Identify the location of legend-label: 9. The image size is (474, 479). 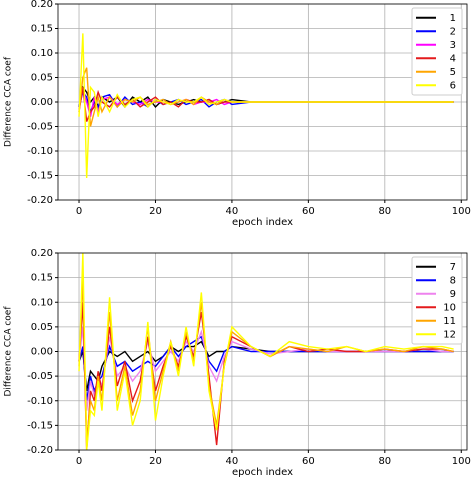
(453, 294).